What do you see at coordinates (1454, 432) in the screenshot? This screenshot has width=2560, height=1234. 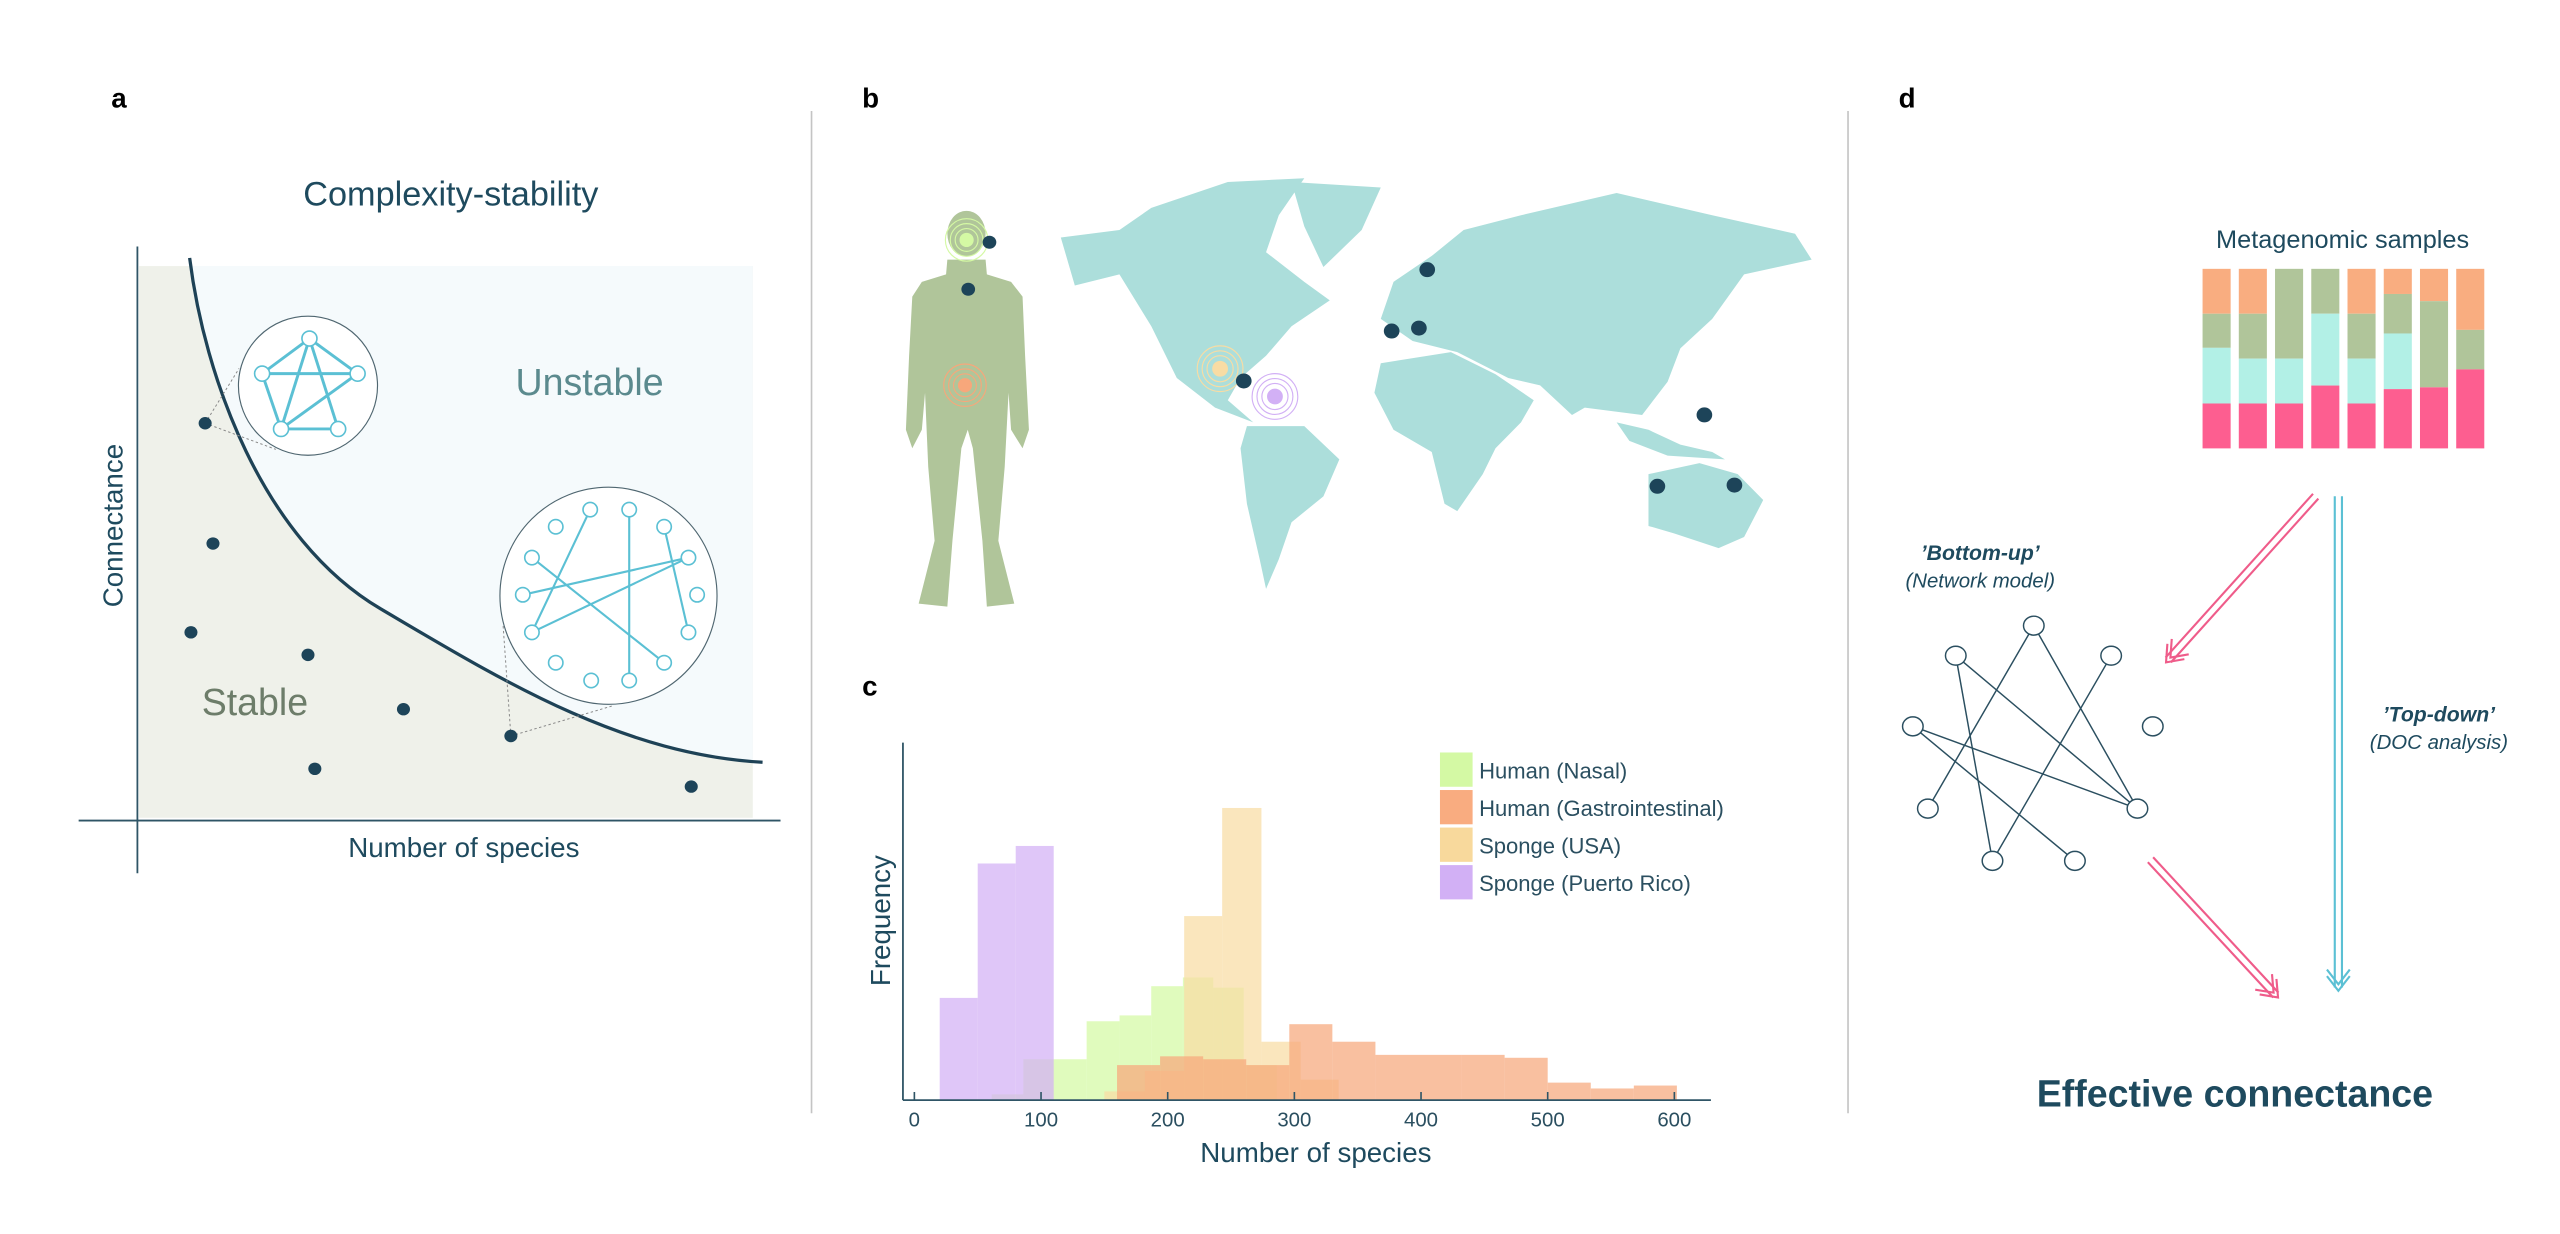 I see `africa` at bounding box center [1454, 432].